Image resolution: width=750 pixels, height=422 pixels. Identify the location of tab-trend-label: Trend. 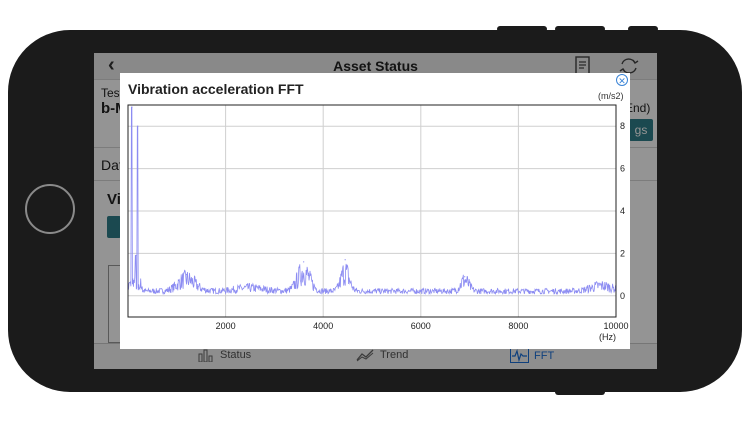
(394, 355).